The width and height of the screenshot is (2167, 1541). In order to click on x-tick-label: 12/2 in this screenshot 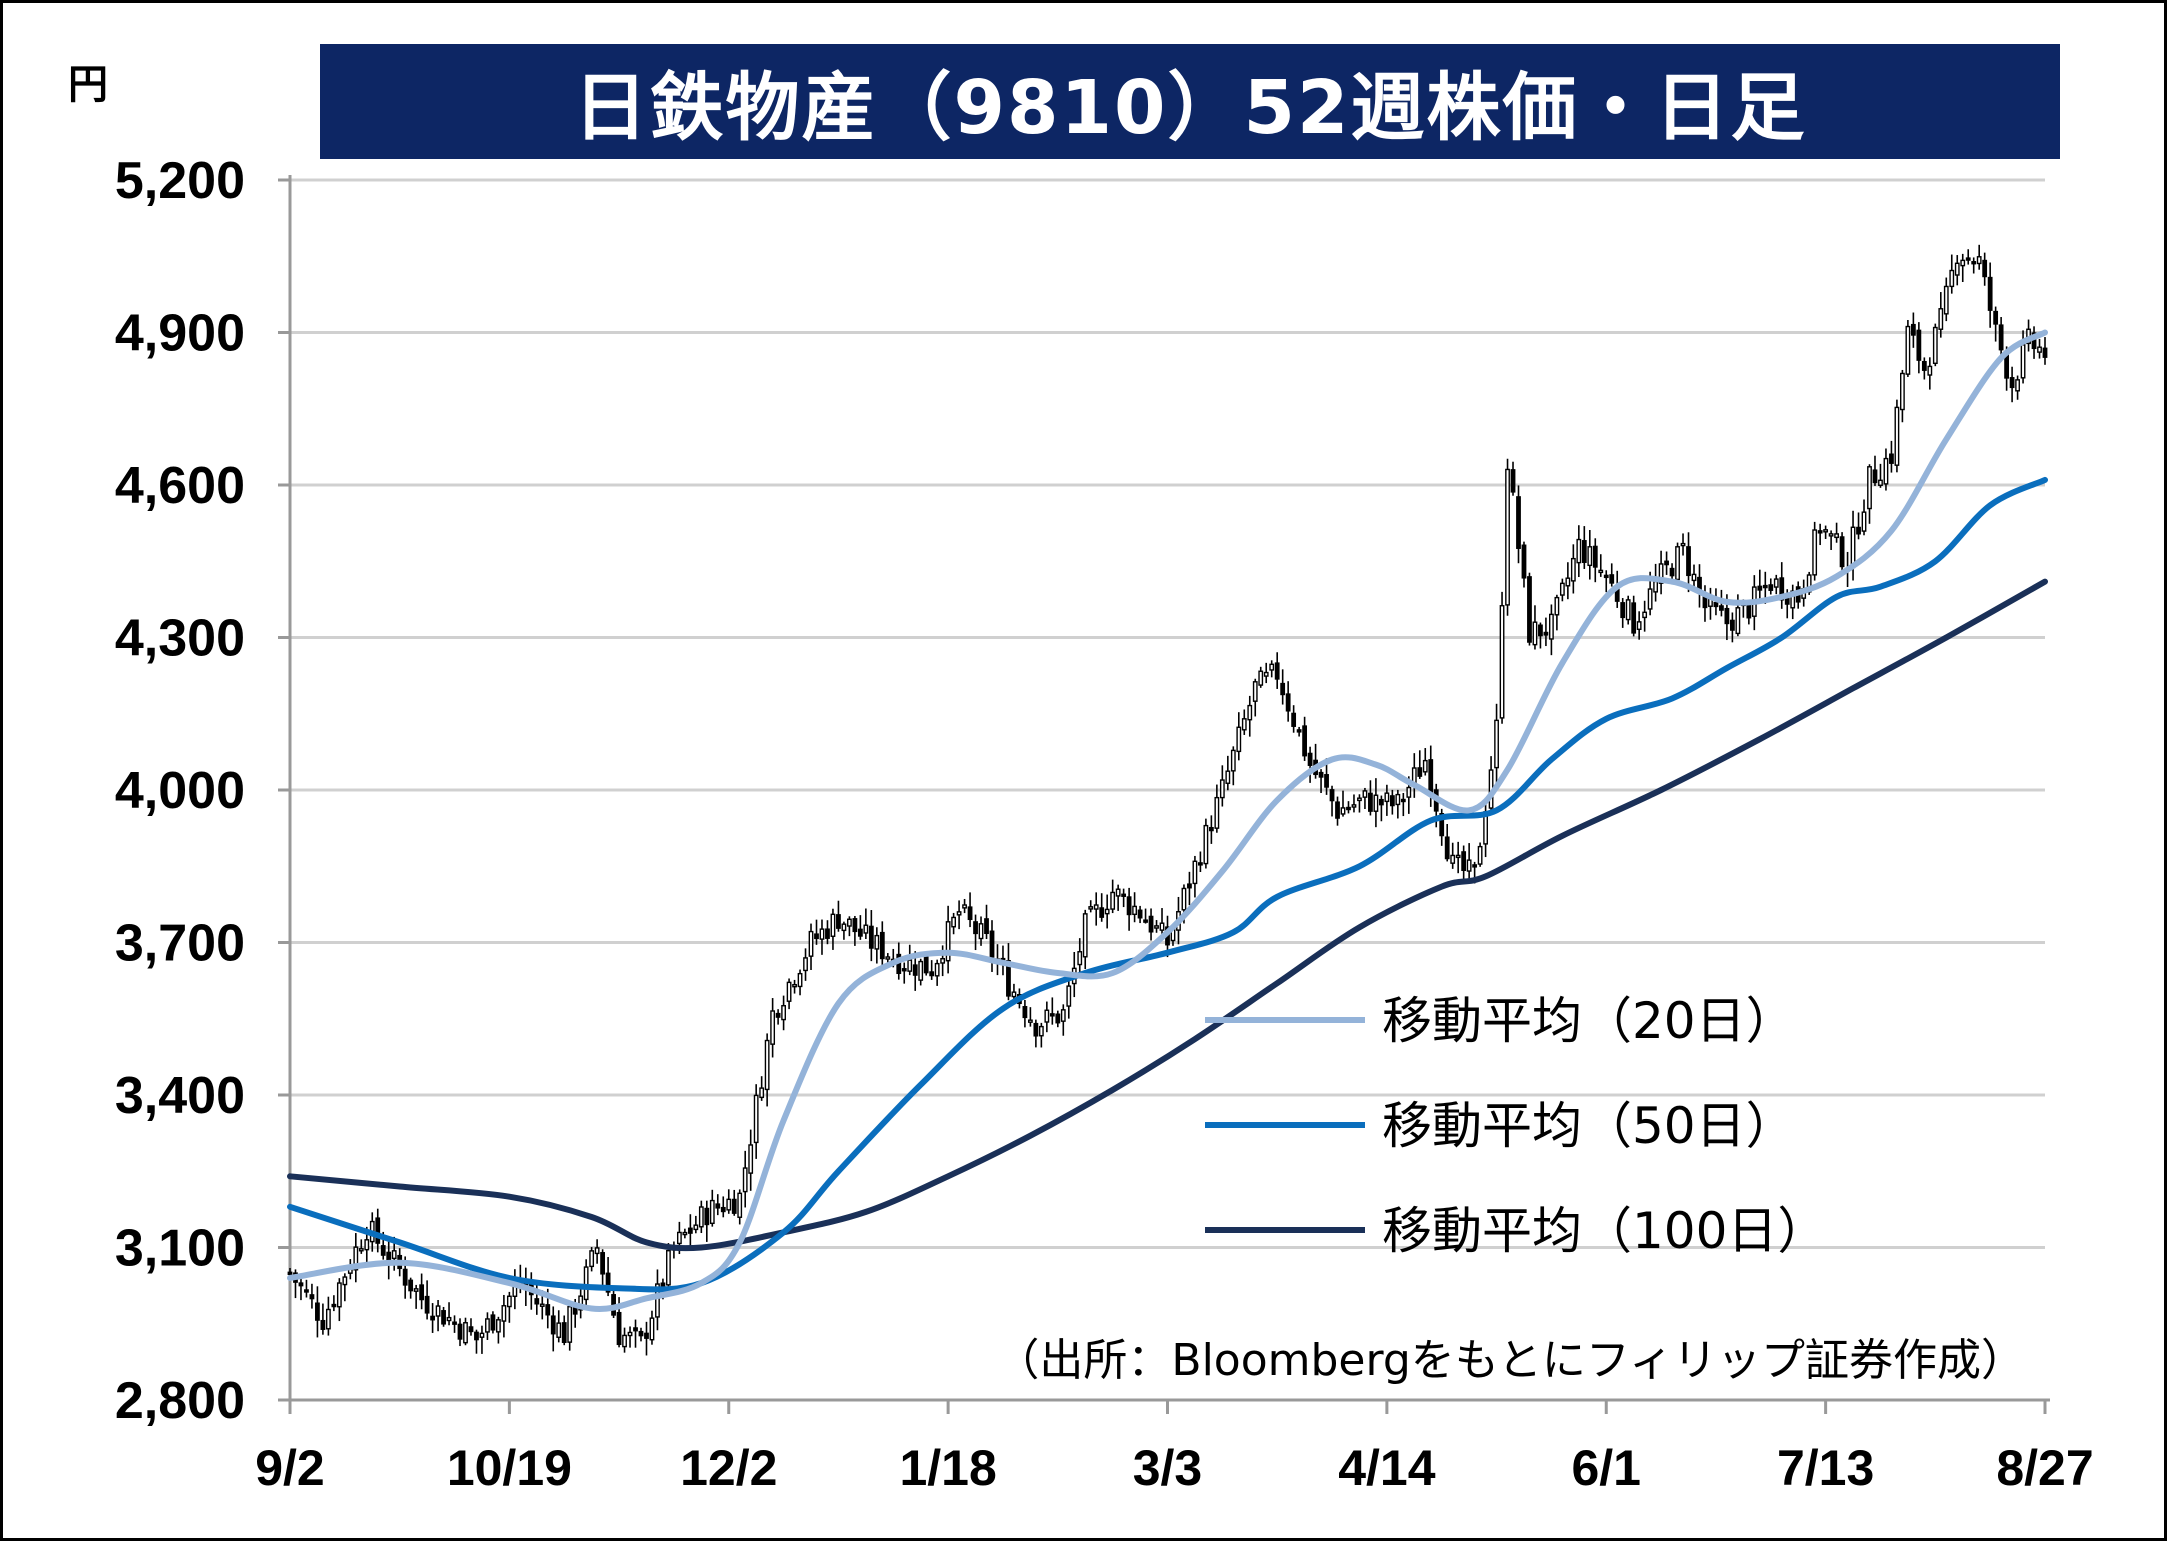, I will do `click(728, 1468)`.